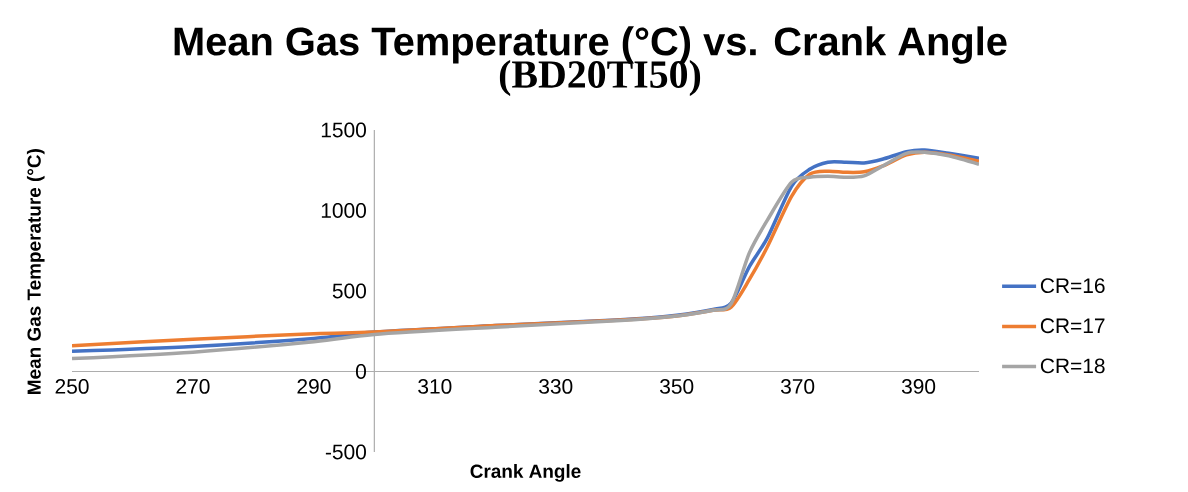 The height and width of the screenshot is (492, 1188). Describe the element at coordinates (918, 386) in the screenshot. I see `x-tick-label: 390` at that location.